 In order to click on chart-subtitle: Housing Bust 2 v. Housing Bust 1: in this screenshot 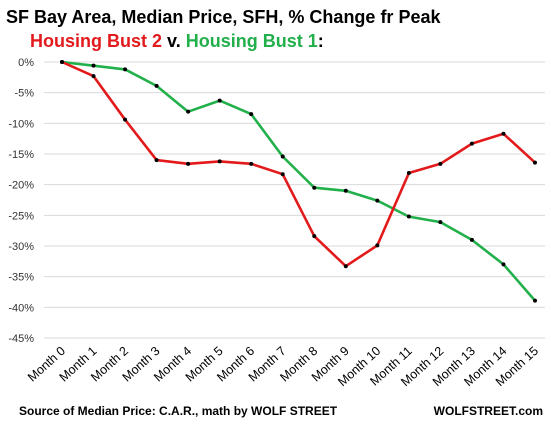, I will do `click(177, 41)`.